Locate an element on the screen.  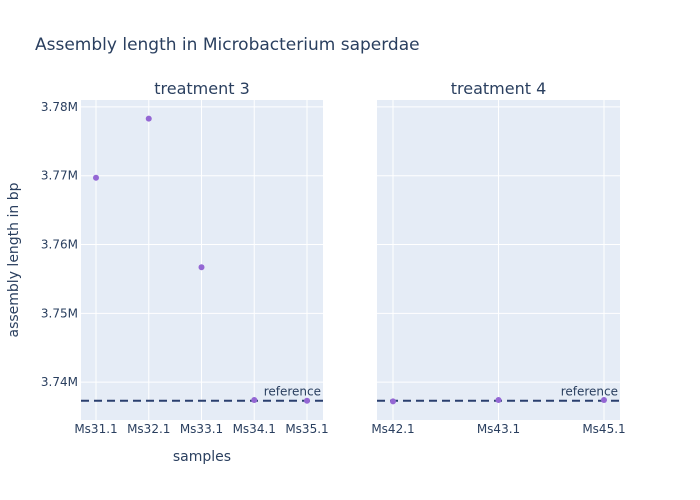
y-axis: 3.74M 3.75M 3.76M 3.77M 3.78M is located at coordinates (59, 244).